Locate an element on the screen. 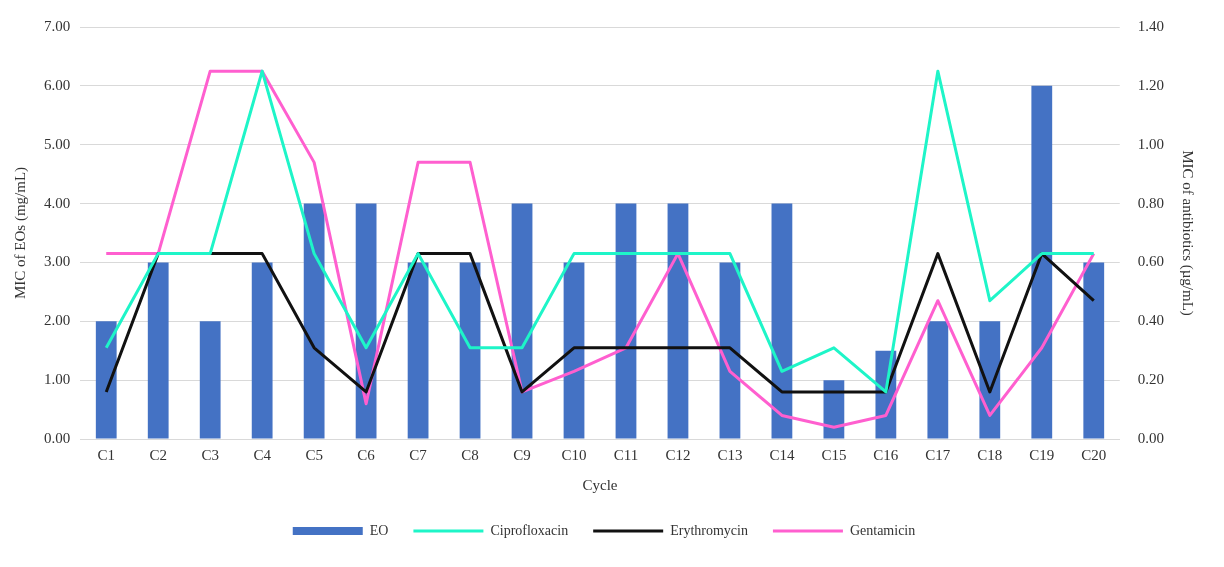  x-tick-label: C17 is located at coordinates (938, 454).